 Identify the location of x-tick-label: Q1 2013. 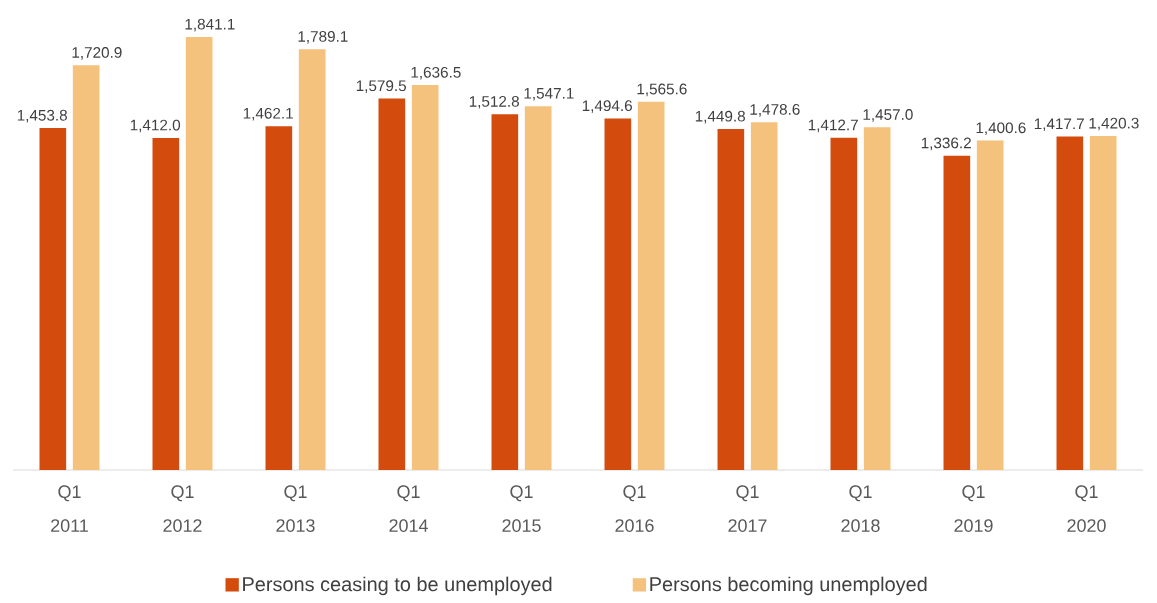
(295, 508).